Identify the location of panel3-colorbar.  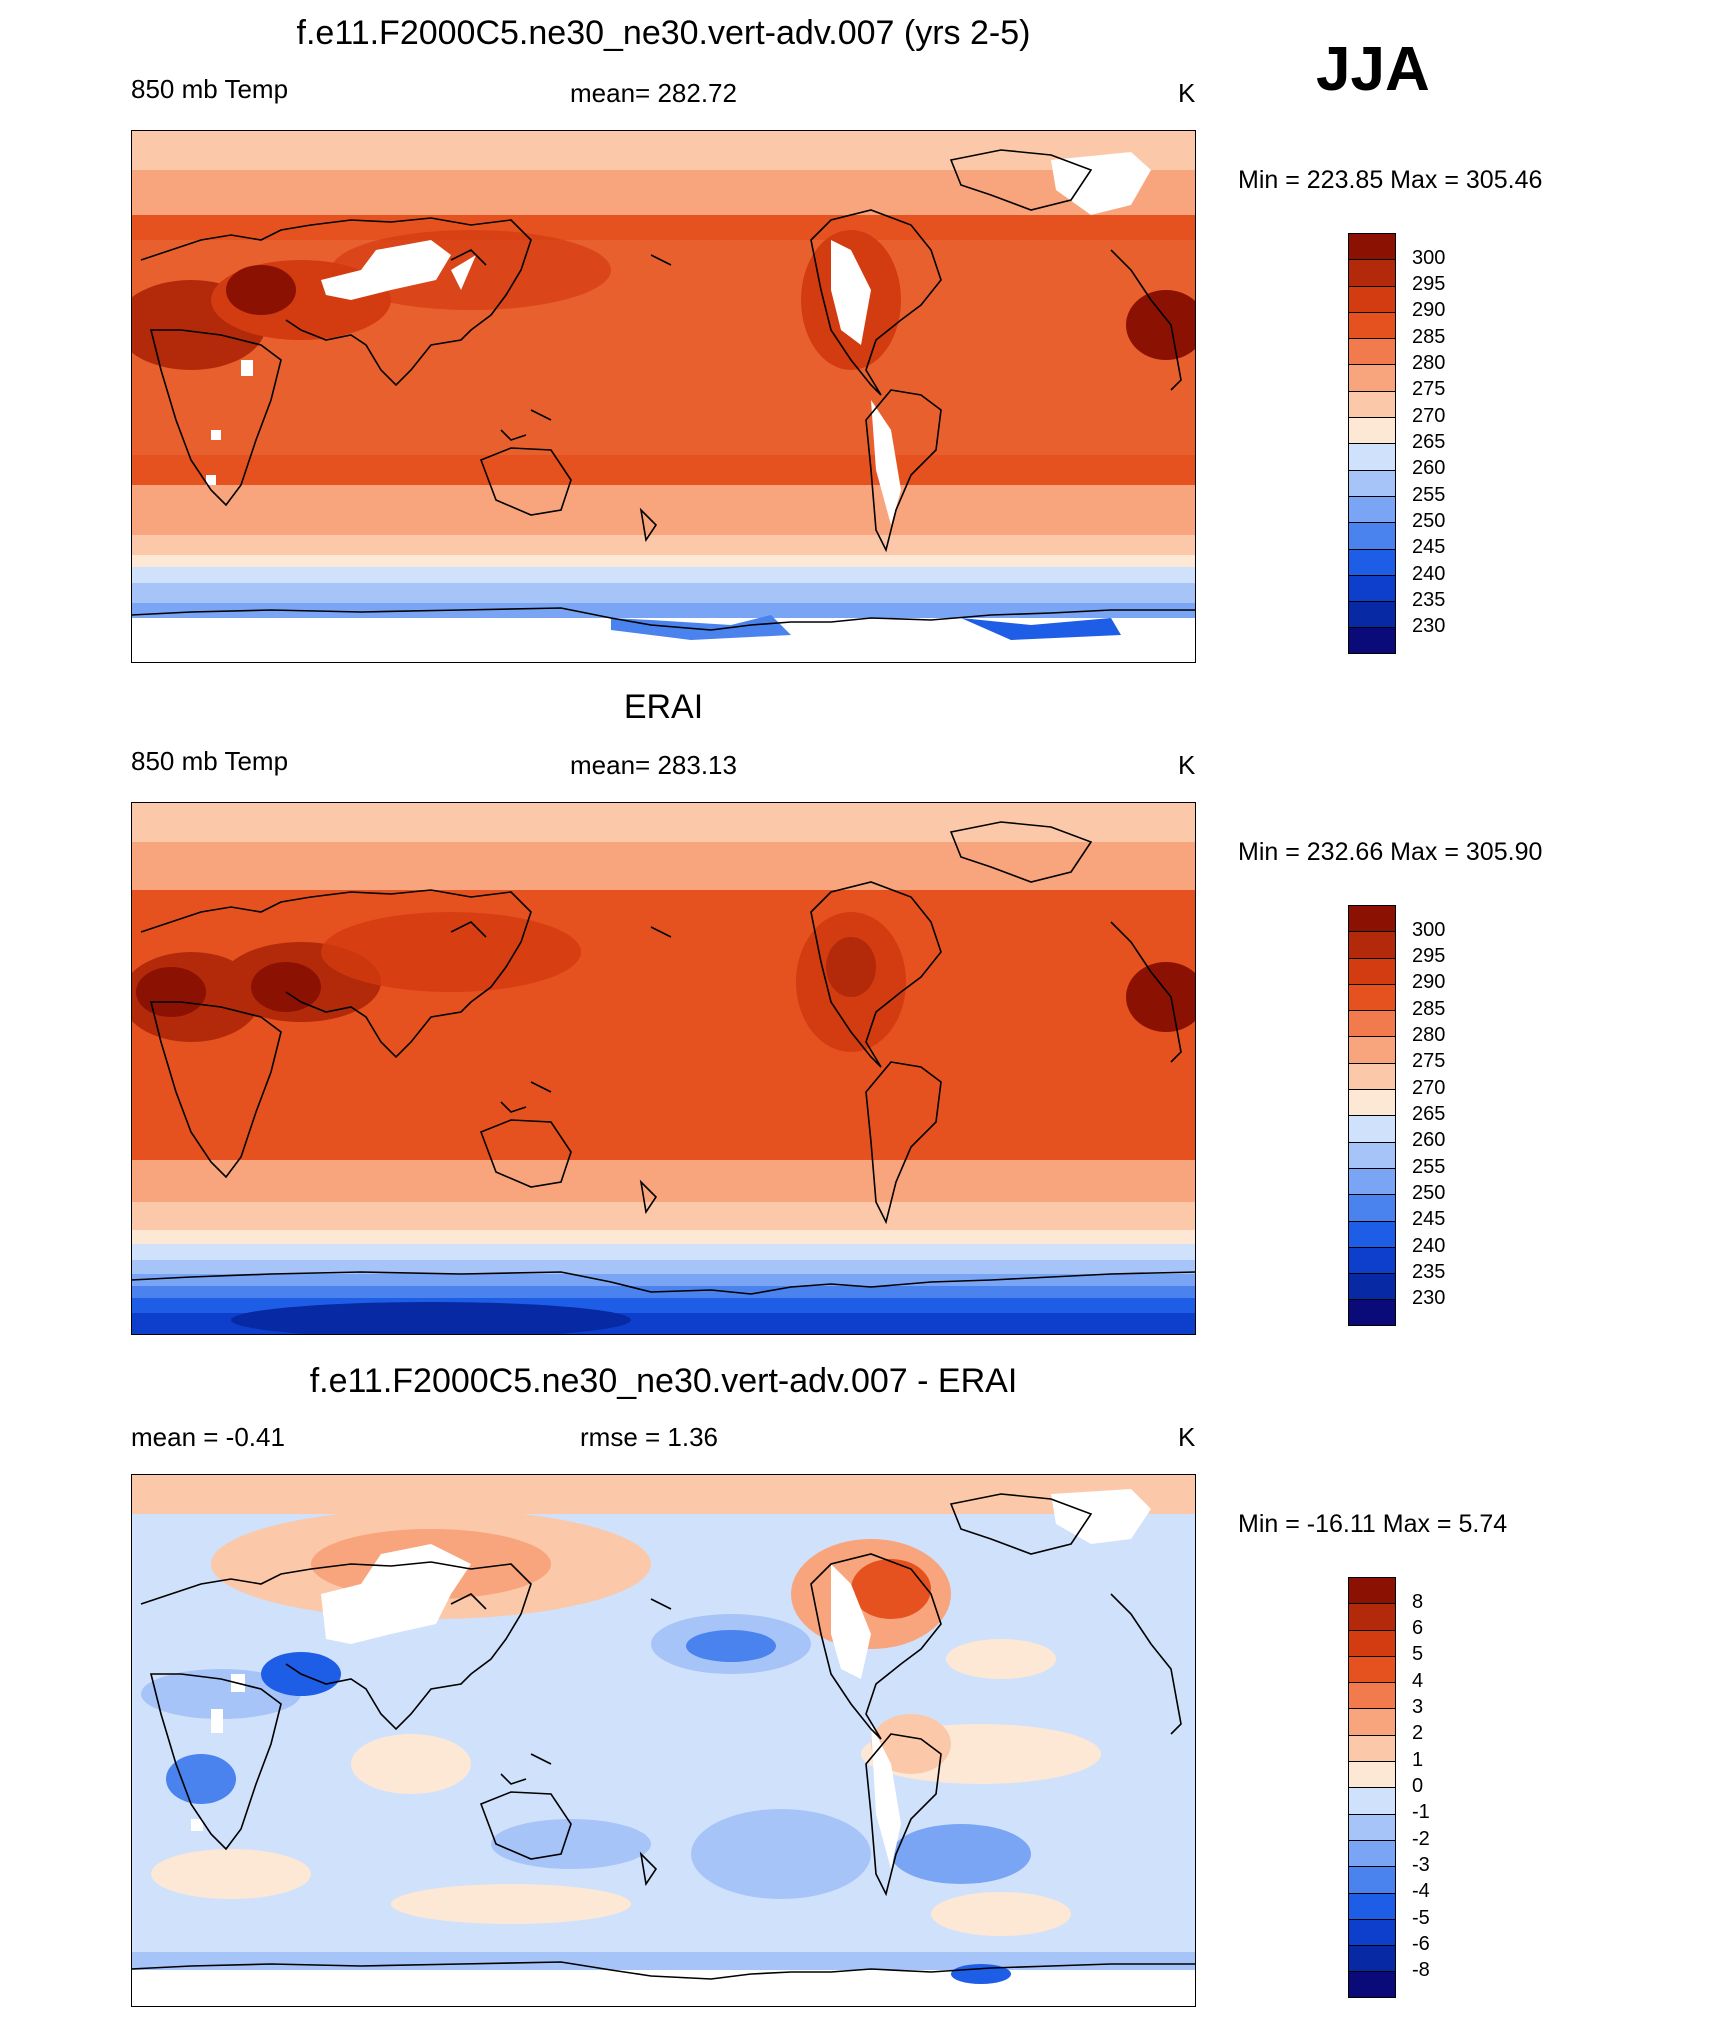
(1372, 1787).